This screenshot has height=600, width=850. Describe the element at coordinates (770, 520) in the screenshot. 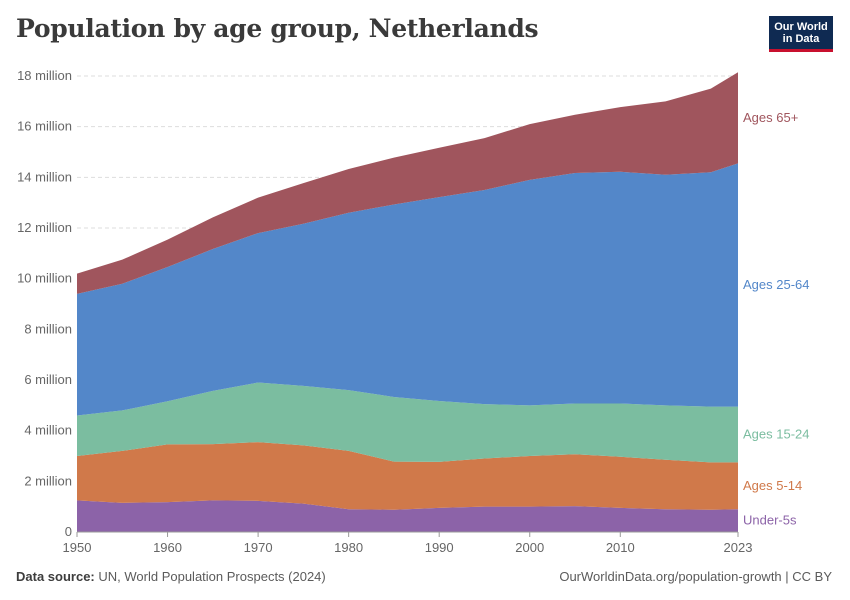

I see `series-label-under-5s: Under-5s` at that location.